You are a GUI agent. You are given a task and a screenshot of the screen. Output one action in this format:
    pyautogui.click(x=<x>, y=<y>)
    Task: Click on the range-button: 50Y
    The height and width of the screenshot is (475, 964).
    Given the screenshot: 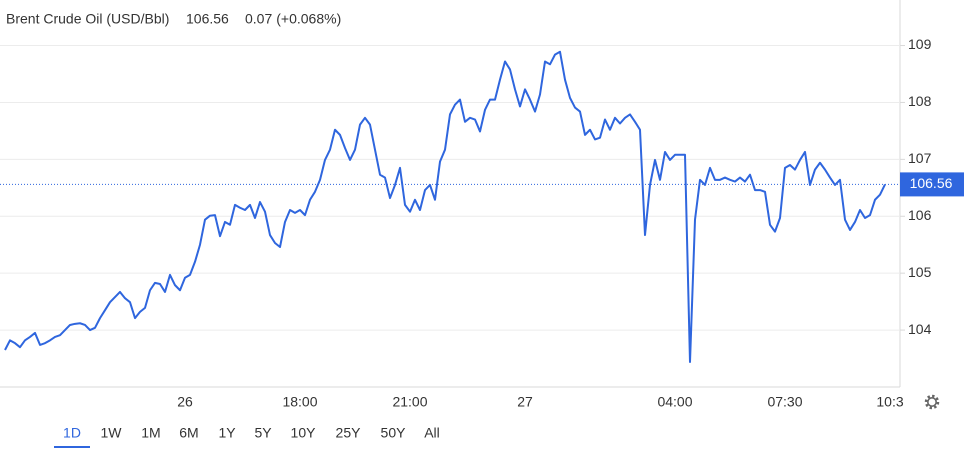 What is the action you would take?
    pyautogui.click(x=394, y=433)
    